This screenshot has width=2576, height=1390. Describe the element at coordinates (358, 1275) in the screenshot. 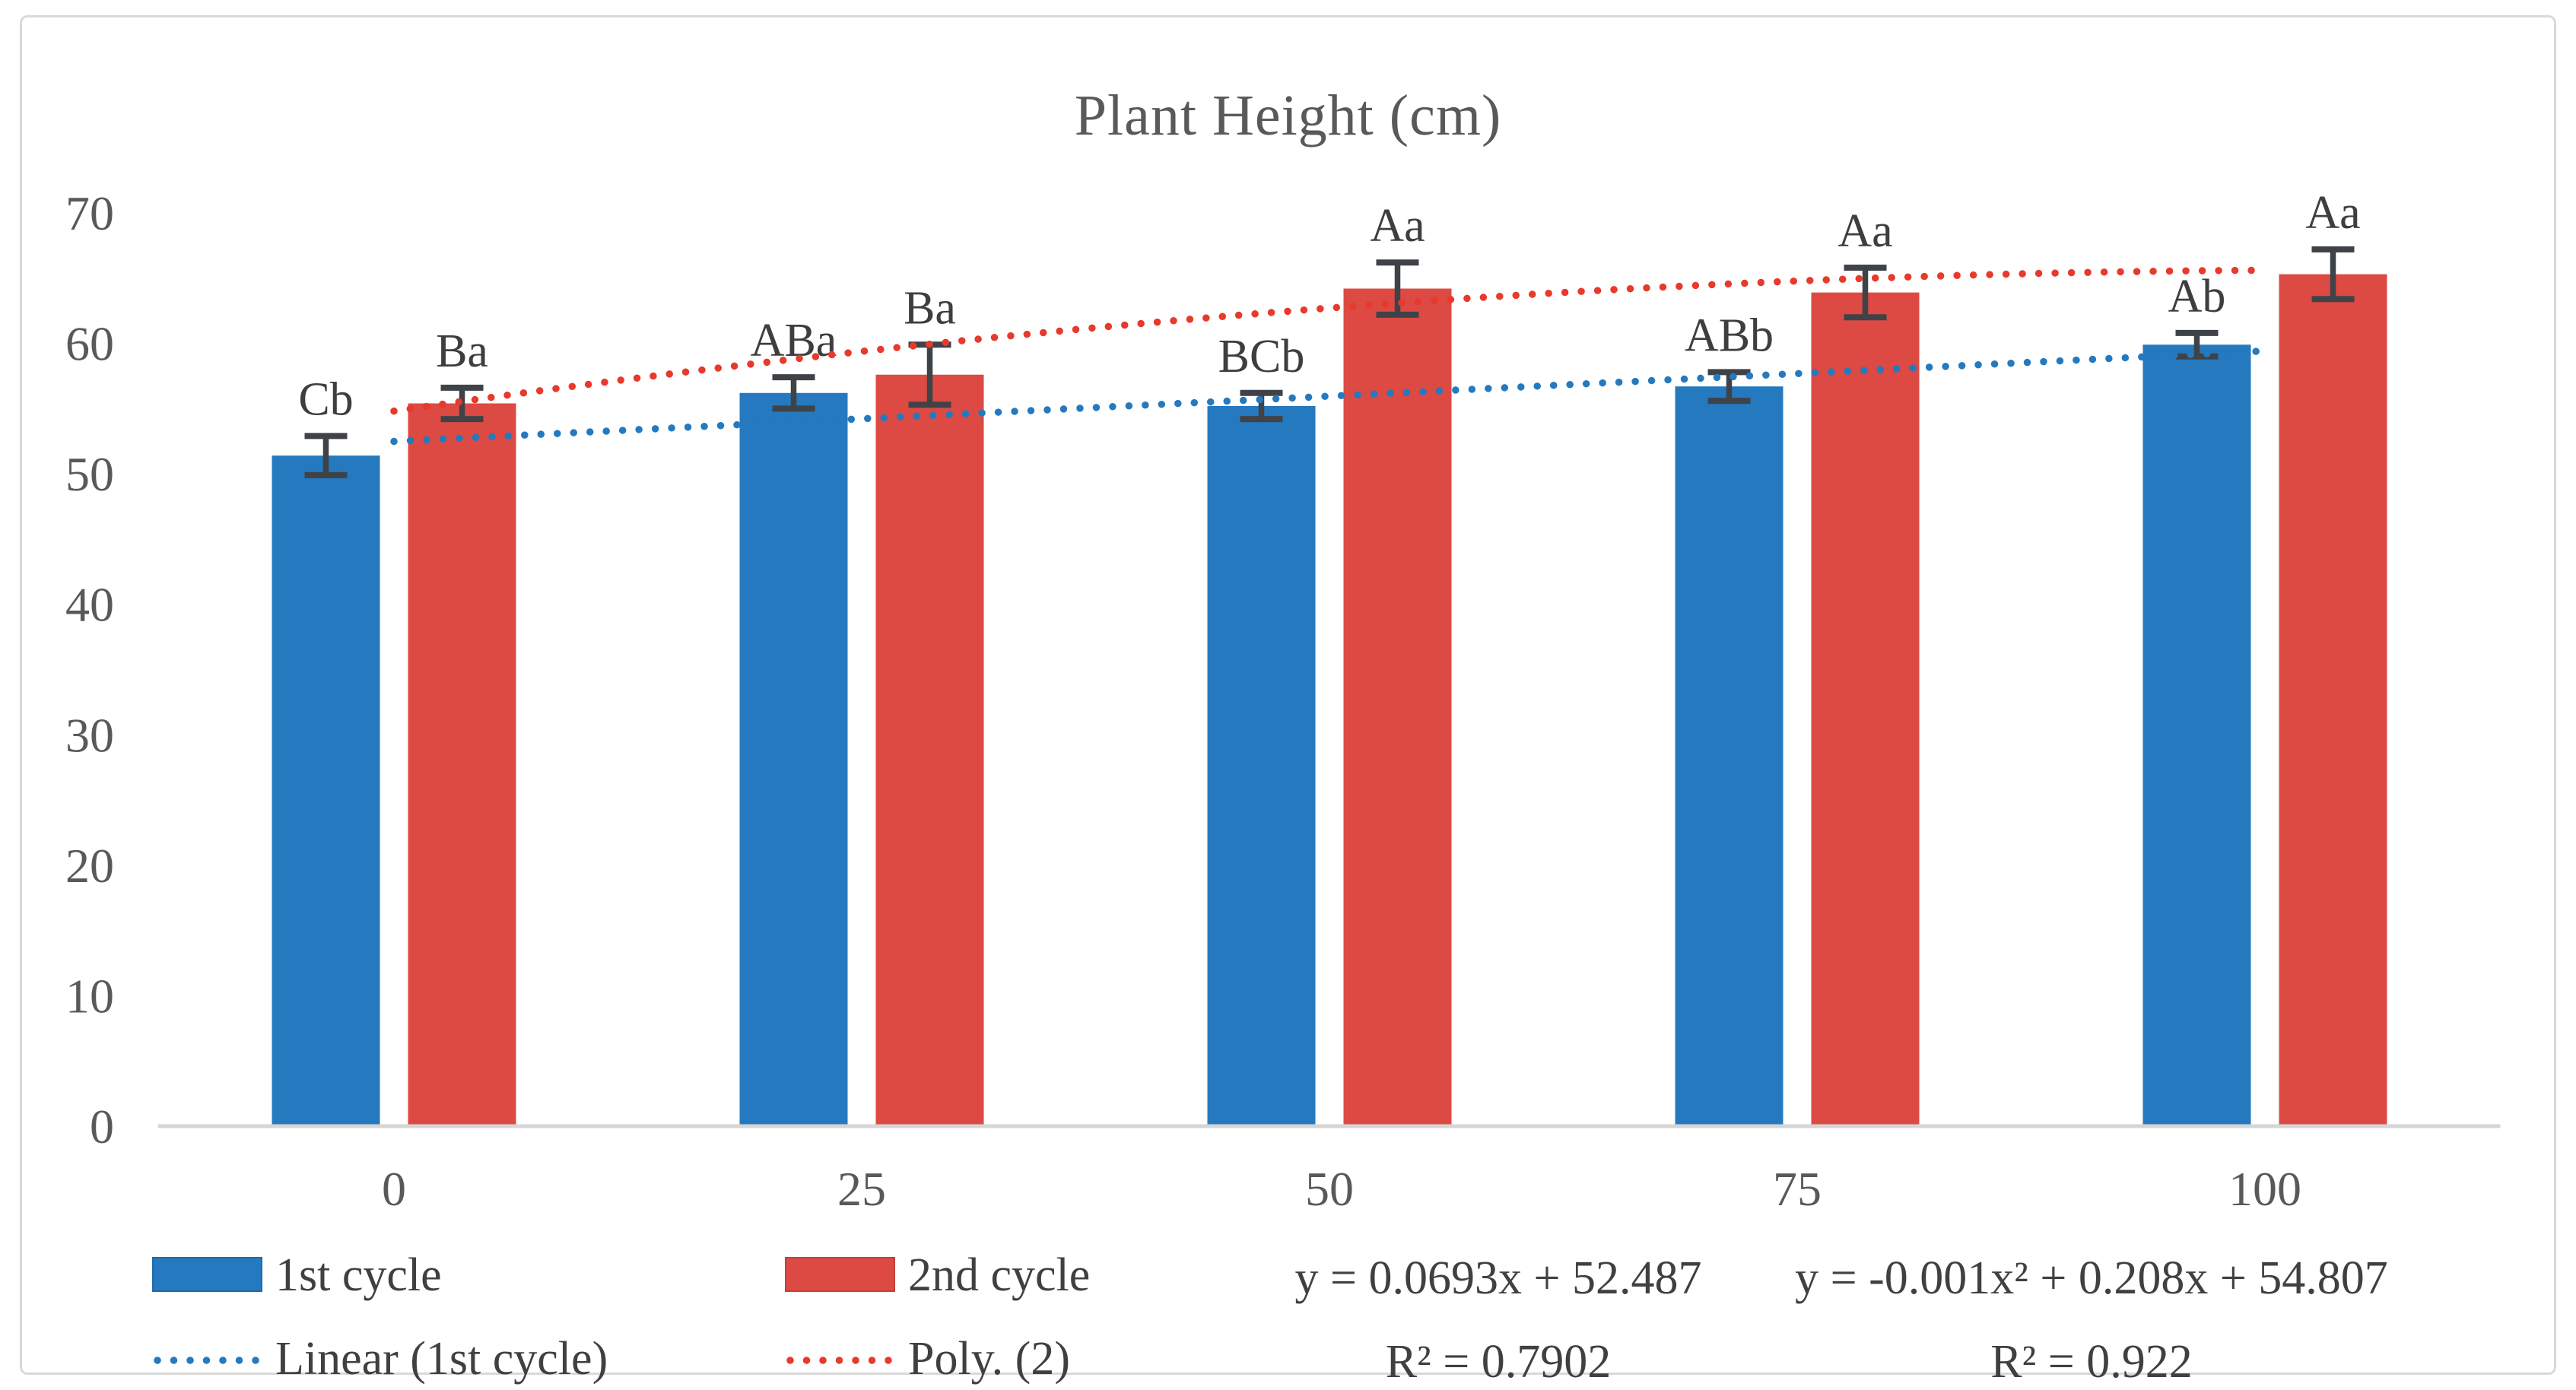

I see `legend-label-1st-cycle: 1st cycle` at that location.